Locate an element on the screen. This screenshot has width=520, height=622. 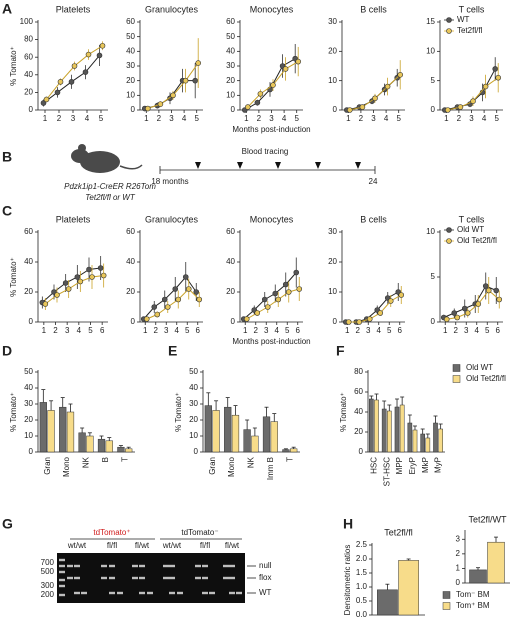
y-tick-label: 1.0 is located at coordinates (362, 586).